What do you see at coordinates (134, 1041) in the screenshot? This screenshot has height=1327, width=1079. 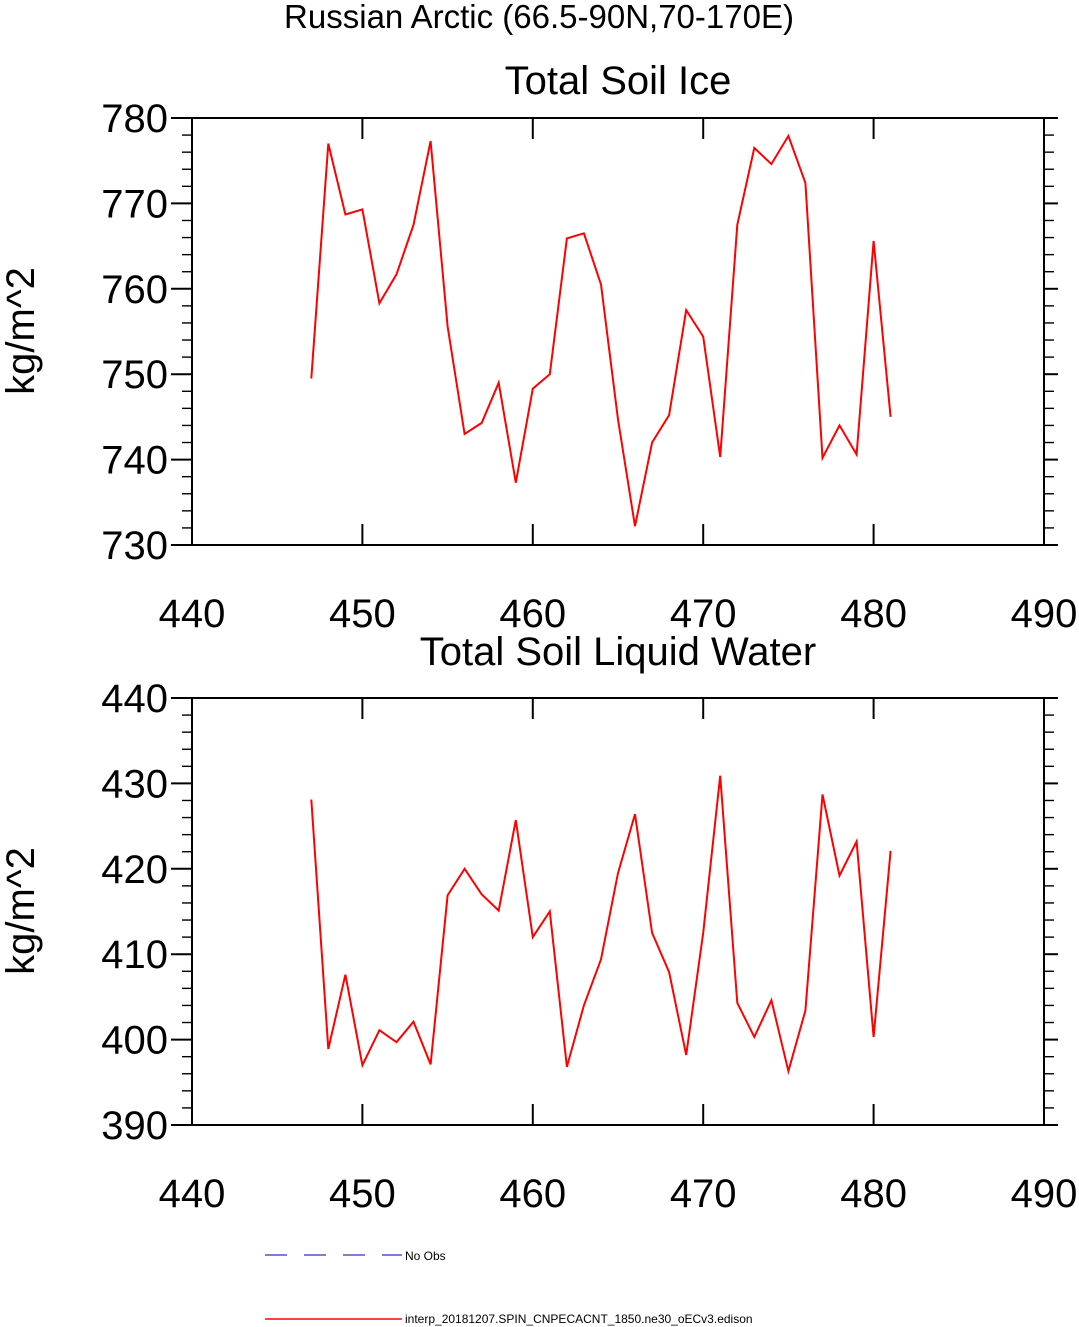 I see `y-tick-label: 400` at bounding box center [134, 1041].